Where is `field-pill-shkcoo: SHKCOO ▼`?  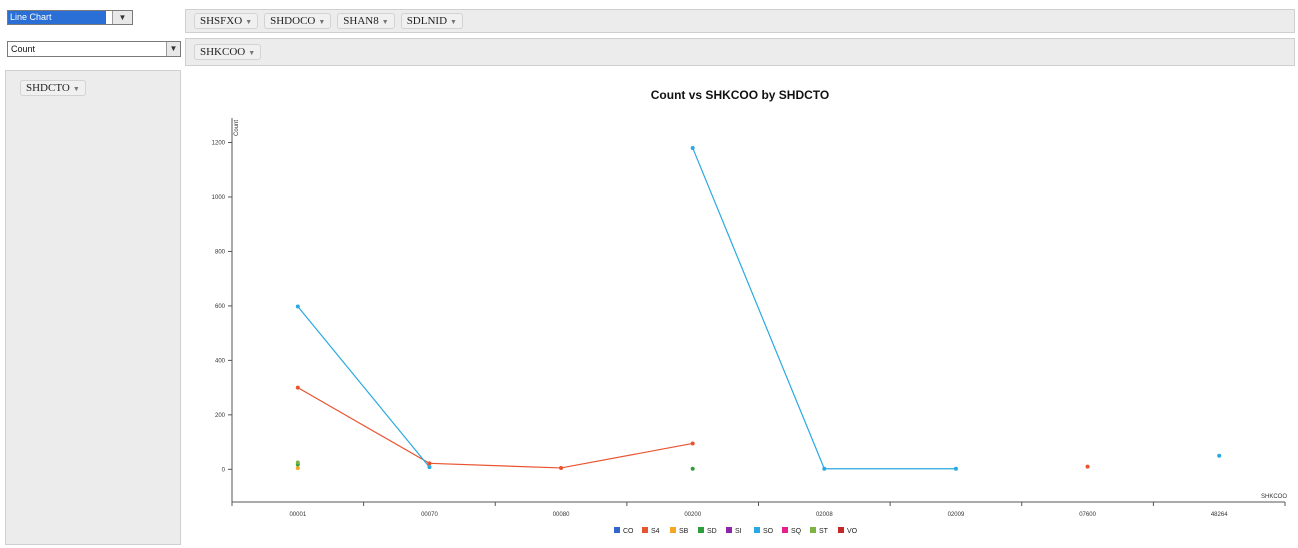 field-pill-shkcoo: SHKCOO ▼ is located at coordinates (228, 52).